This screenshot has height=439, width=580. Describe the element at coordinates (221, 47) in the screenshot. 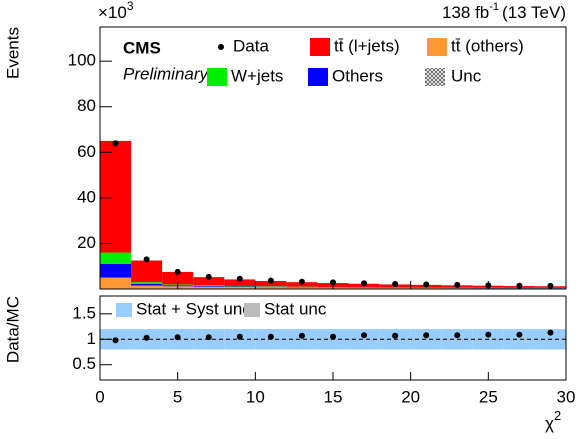

I see `legend-marker` at that location.